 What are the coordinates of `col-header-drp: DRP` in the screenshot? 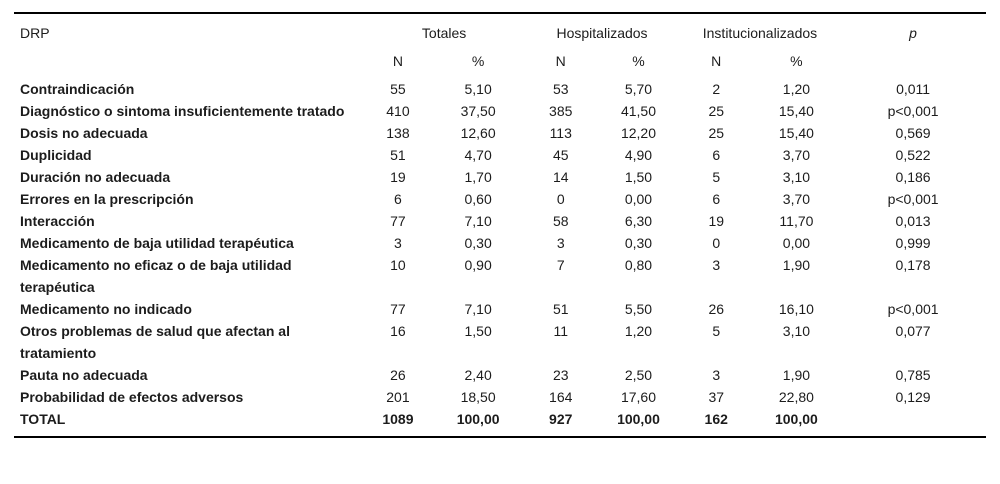 It's located at (35, 33).